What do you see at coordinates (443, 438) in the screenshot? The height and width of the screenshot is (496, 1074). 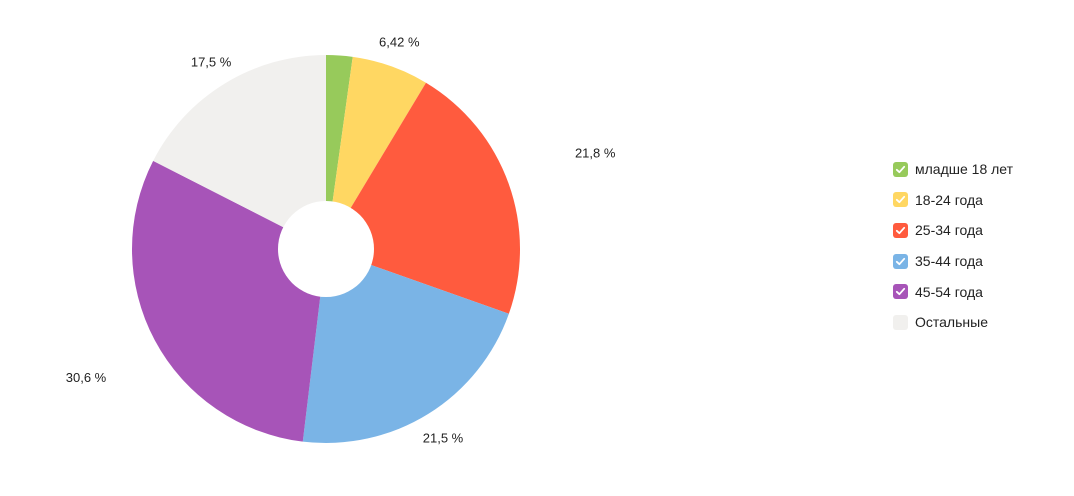 I see `slice-value-label: 21,5 %` at bounding box center [443, 438].